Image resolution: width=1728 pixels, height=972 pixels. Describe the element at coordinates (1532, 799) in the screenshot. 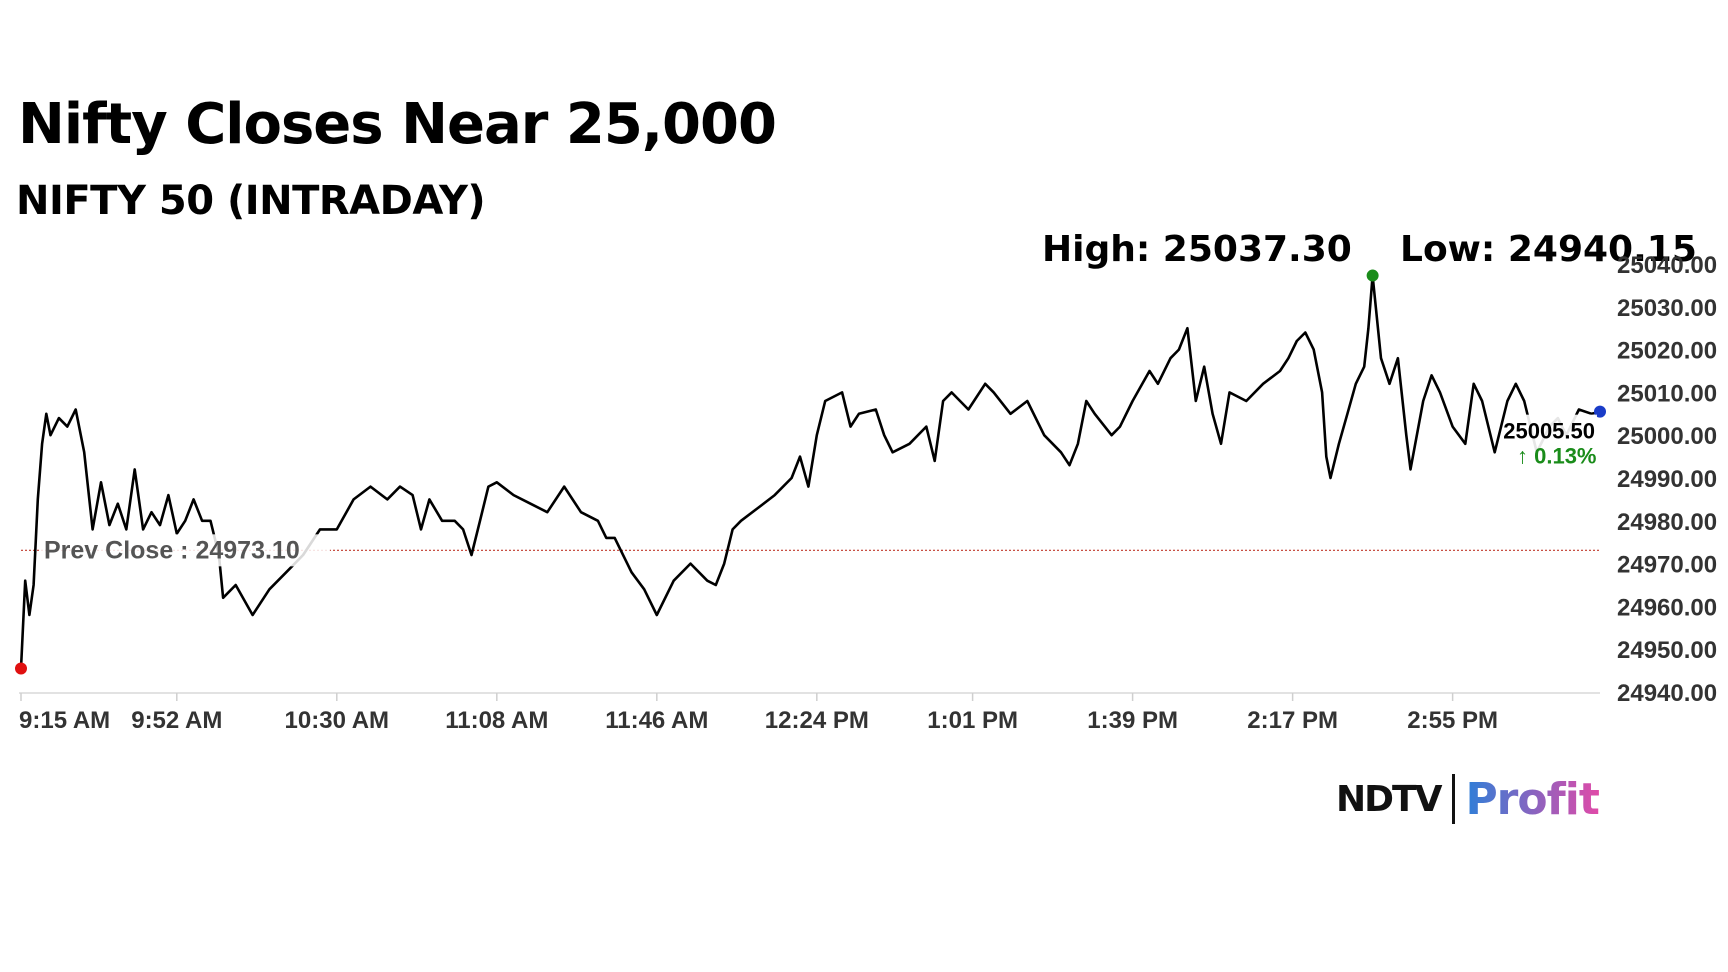

I see `profit-wordmark: Profit` at that location.